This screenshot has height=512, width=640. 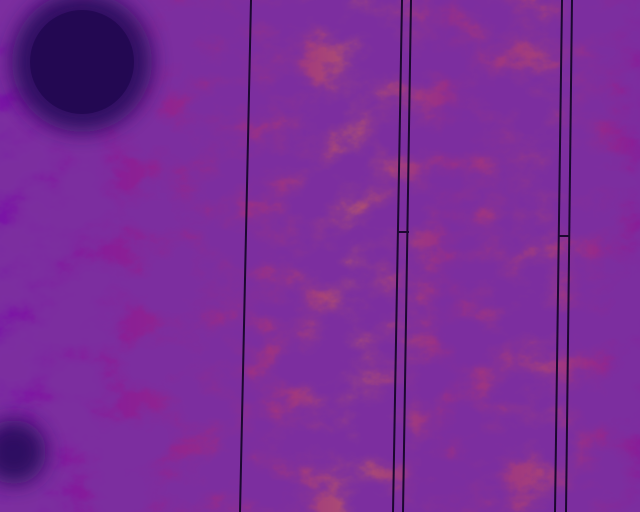 I want to click on double-dark-line-right, so click(x=563, y=256).